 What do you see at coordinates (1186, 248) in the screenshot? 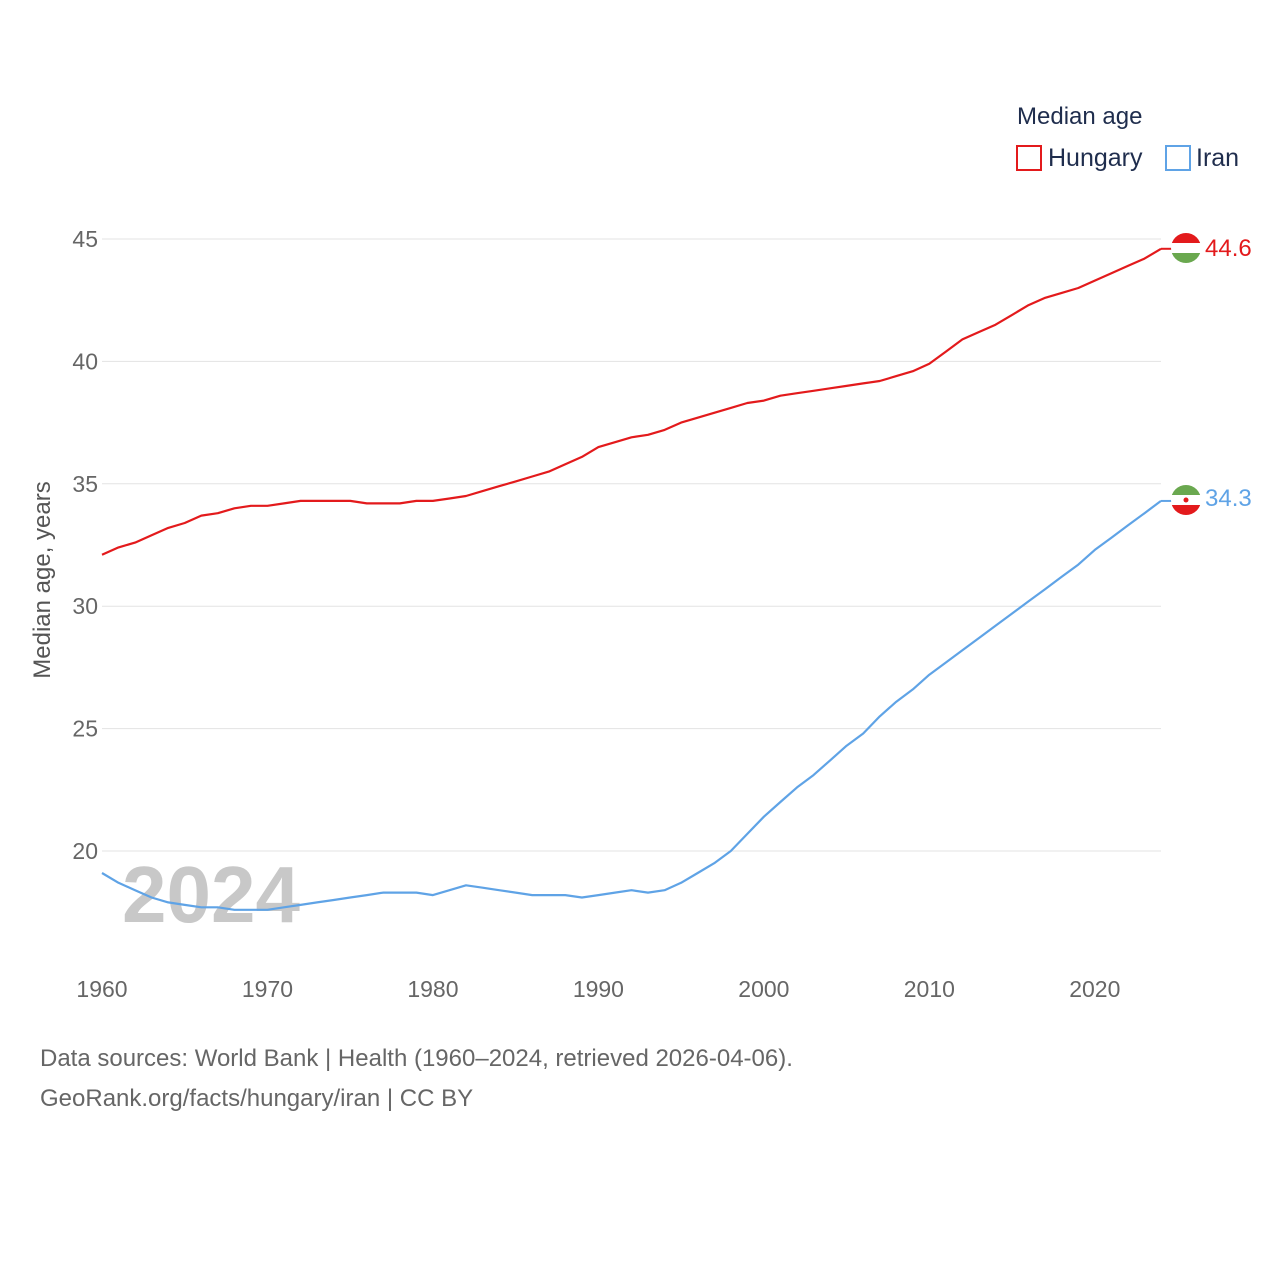
I see `hungary-flag-icon` at bounding box center [1186, 248].